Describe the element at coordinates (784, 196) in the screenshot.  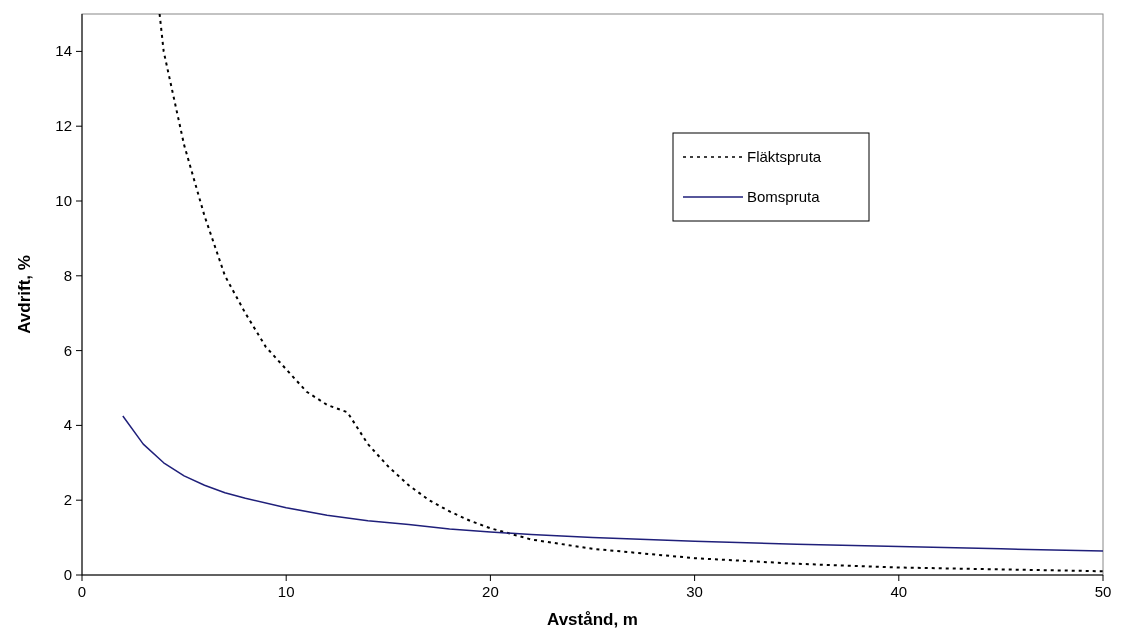
I see `legend-label: Bomspruta` at that location.